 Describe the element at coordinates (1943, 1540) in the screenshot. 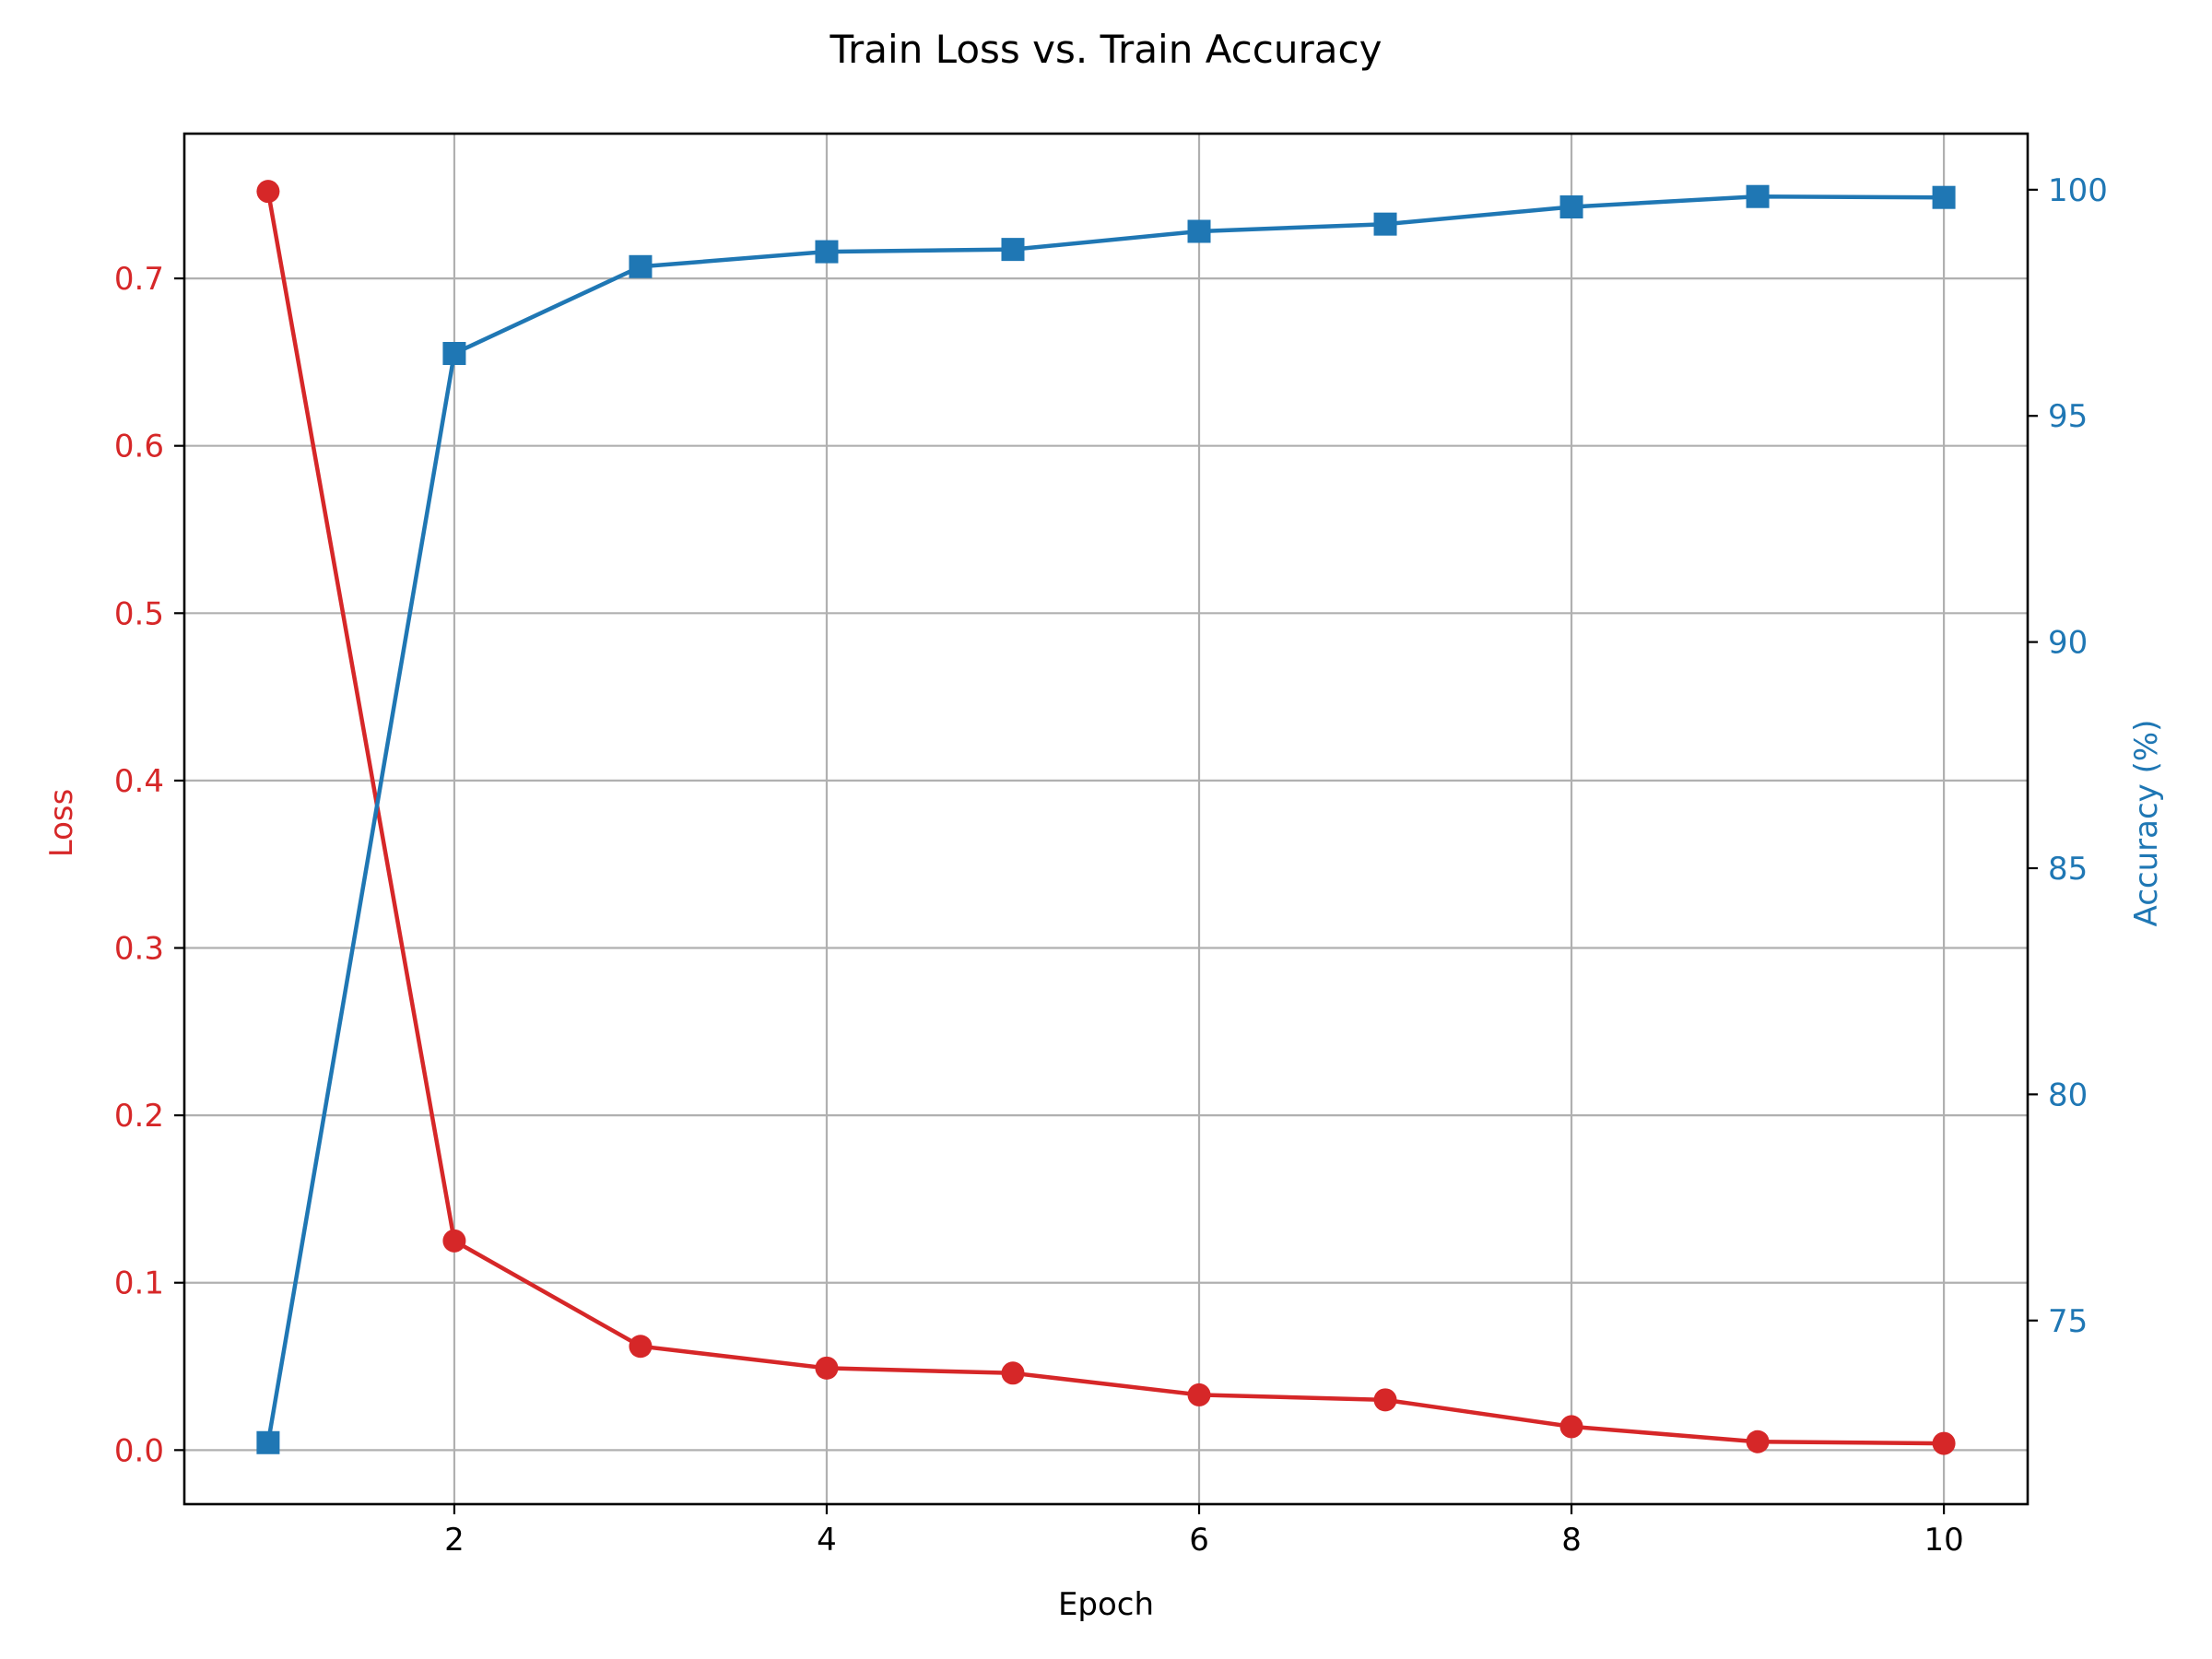

I see `x-tick-label: 10` at that location.